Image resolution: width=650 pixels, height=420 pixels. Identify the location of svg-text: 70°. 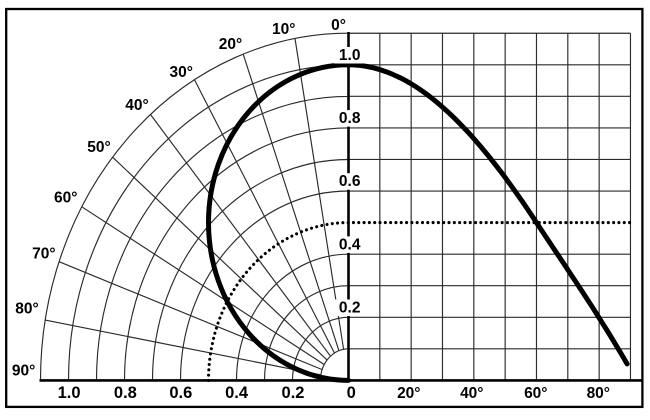
(43, 253).